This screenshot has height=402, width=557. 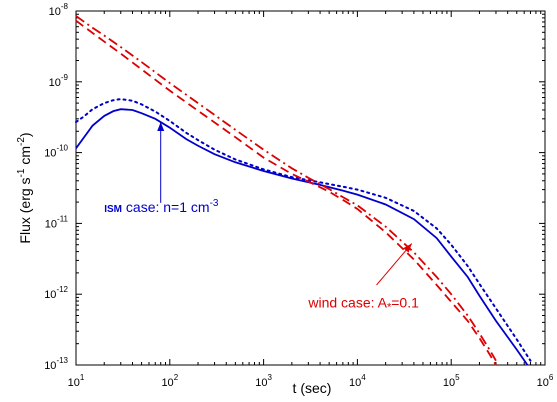 I want to click on y-axis-label: Flux (erg s-1 cm-2), so click(x=24, y=187).